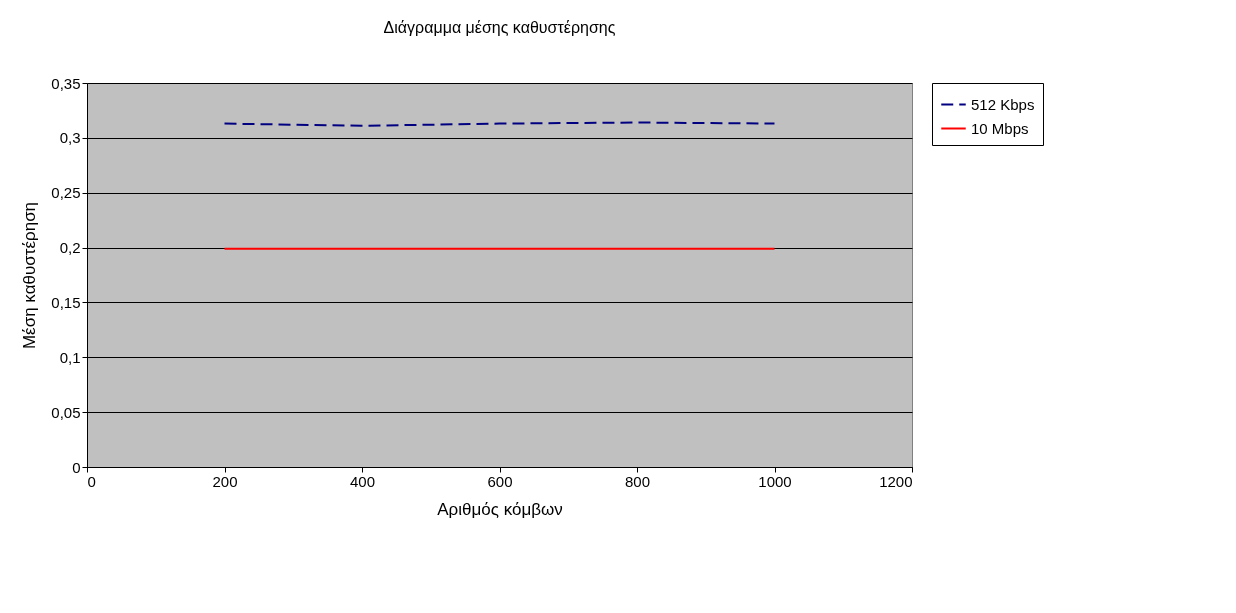 The width and height of the screenshot is (1236, 613). What do you see at coordinates (30, 275) in the screenshot?
I see `y-axis-title: Μέση καθυστέρηση` at bounding box center [30, 275].